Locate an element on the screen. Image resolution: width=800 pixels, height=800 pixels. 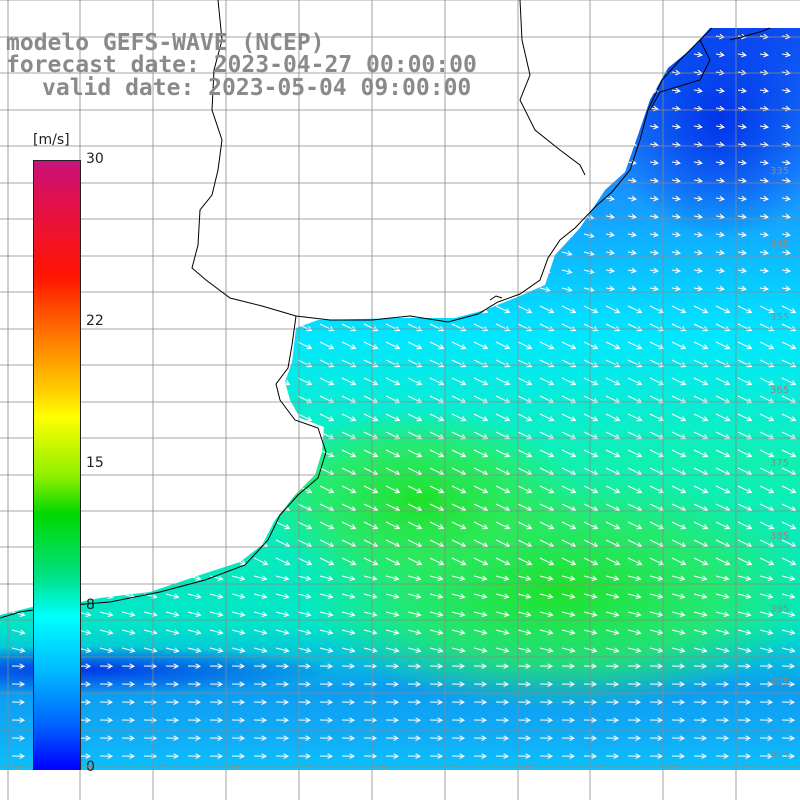
lon-label: 3 is located at coordinates (747, 766).